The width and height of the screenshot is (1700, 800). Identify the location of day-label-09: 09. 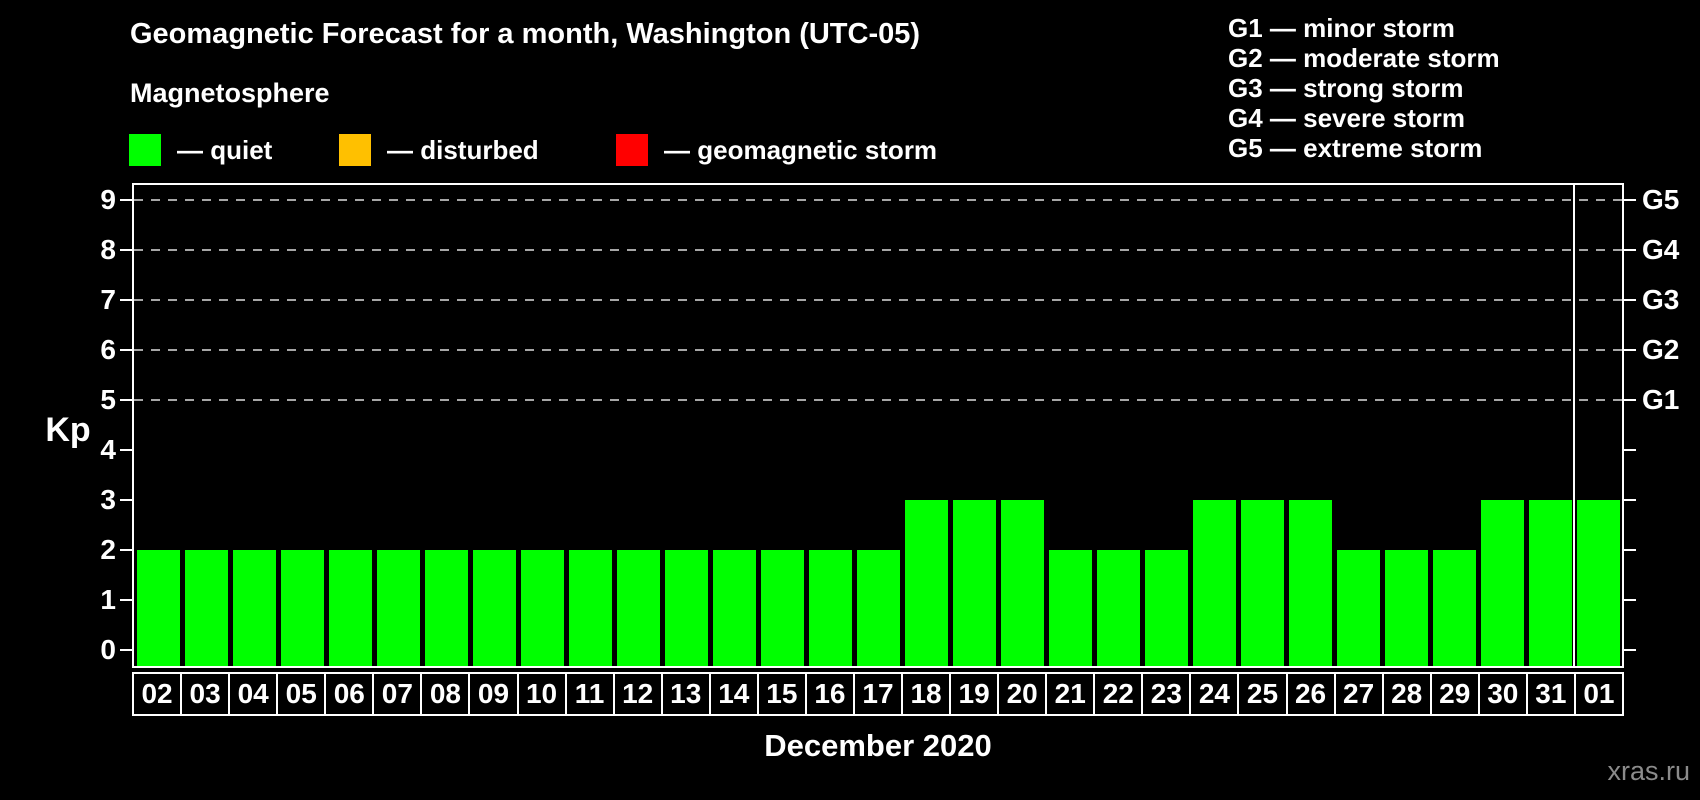
(494, 694).